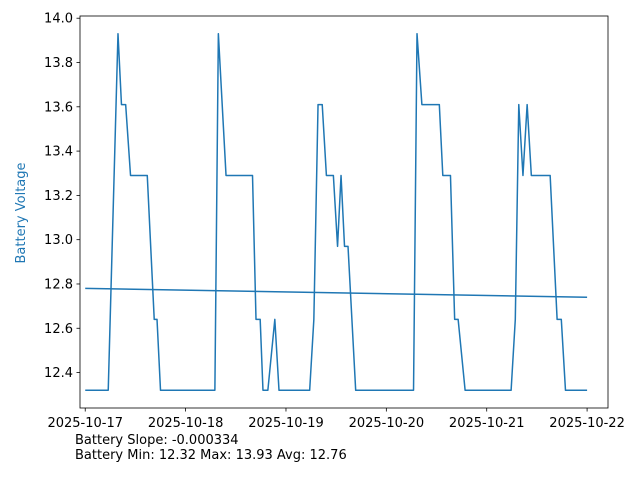 The width and height of the screenshot is (640, 480). What do you see at coordinates (58, 107) in the screenshot?
I see `y-tick-label: 13.6` at bounding box center [58, 107].